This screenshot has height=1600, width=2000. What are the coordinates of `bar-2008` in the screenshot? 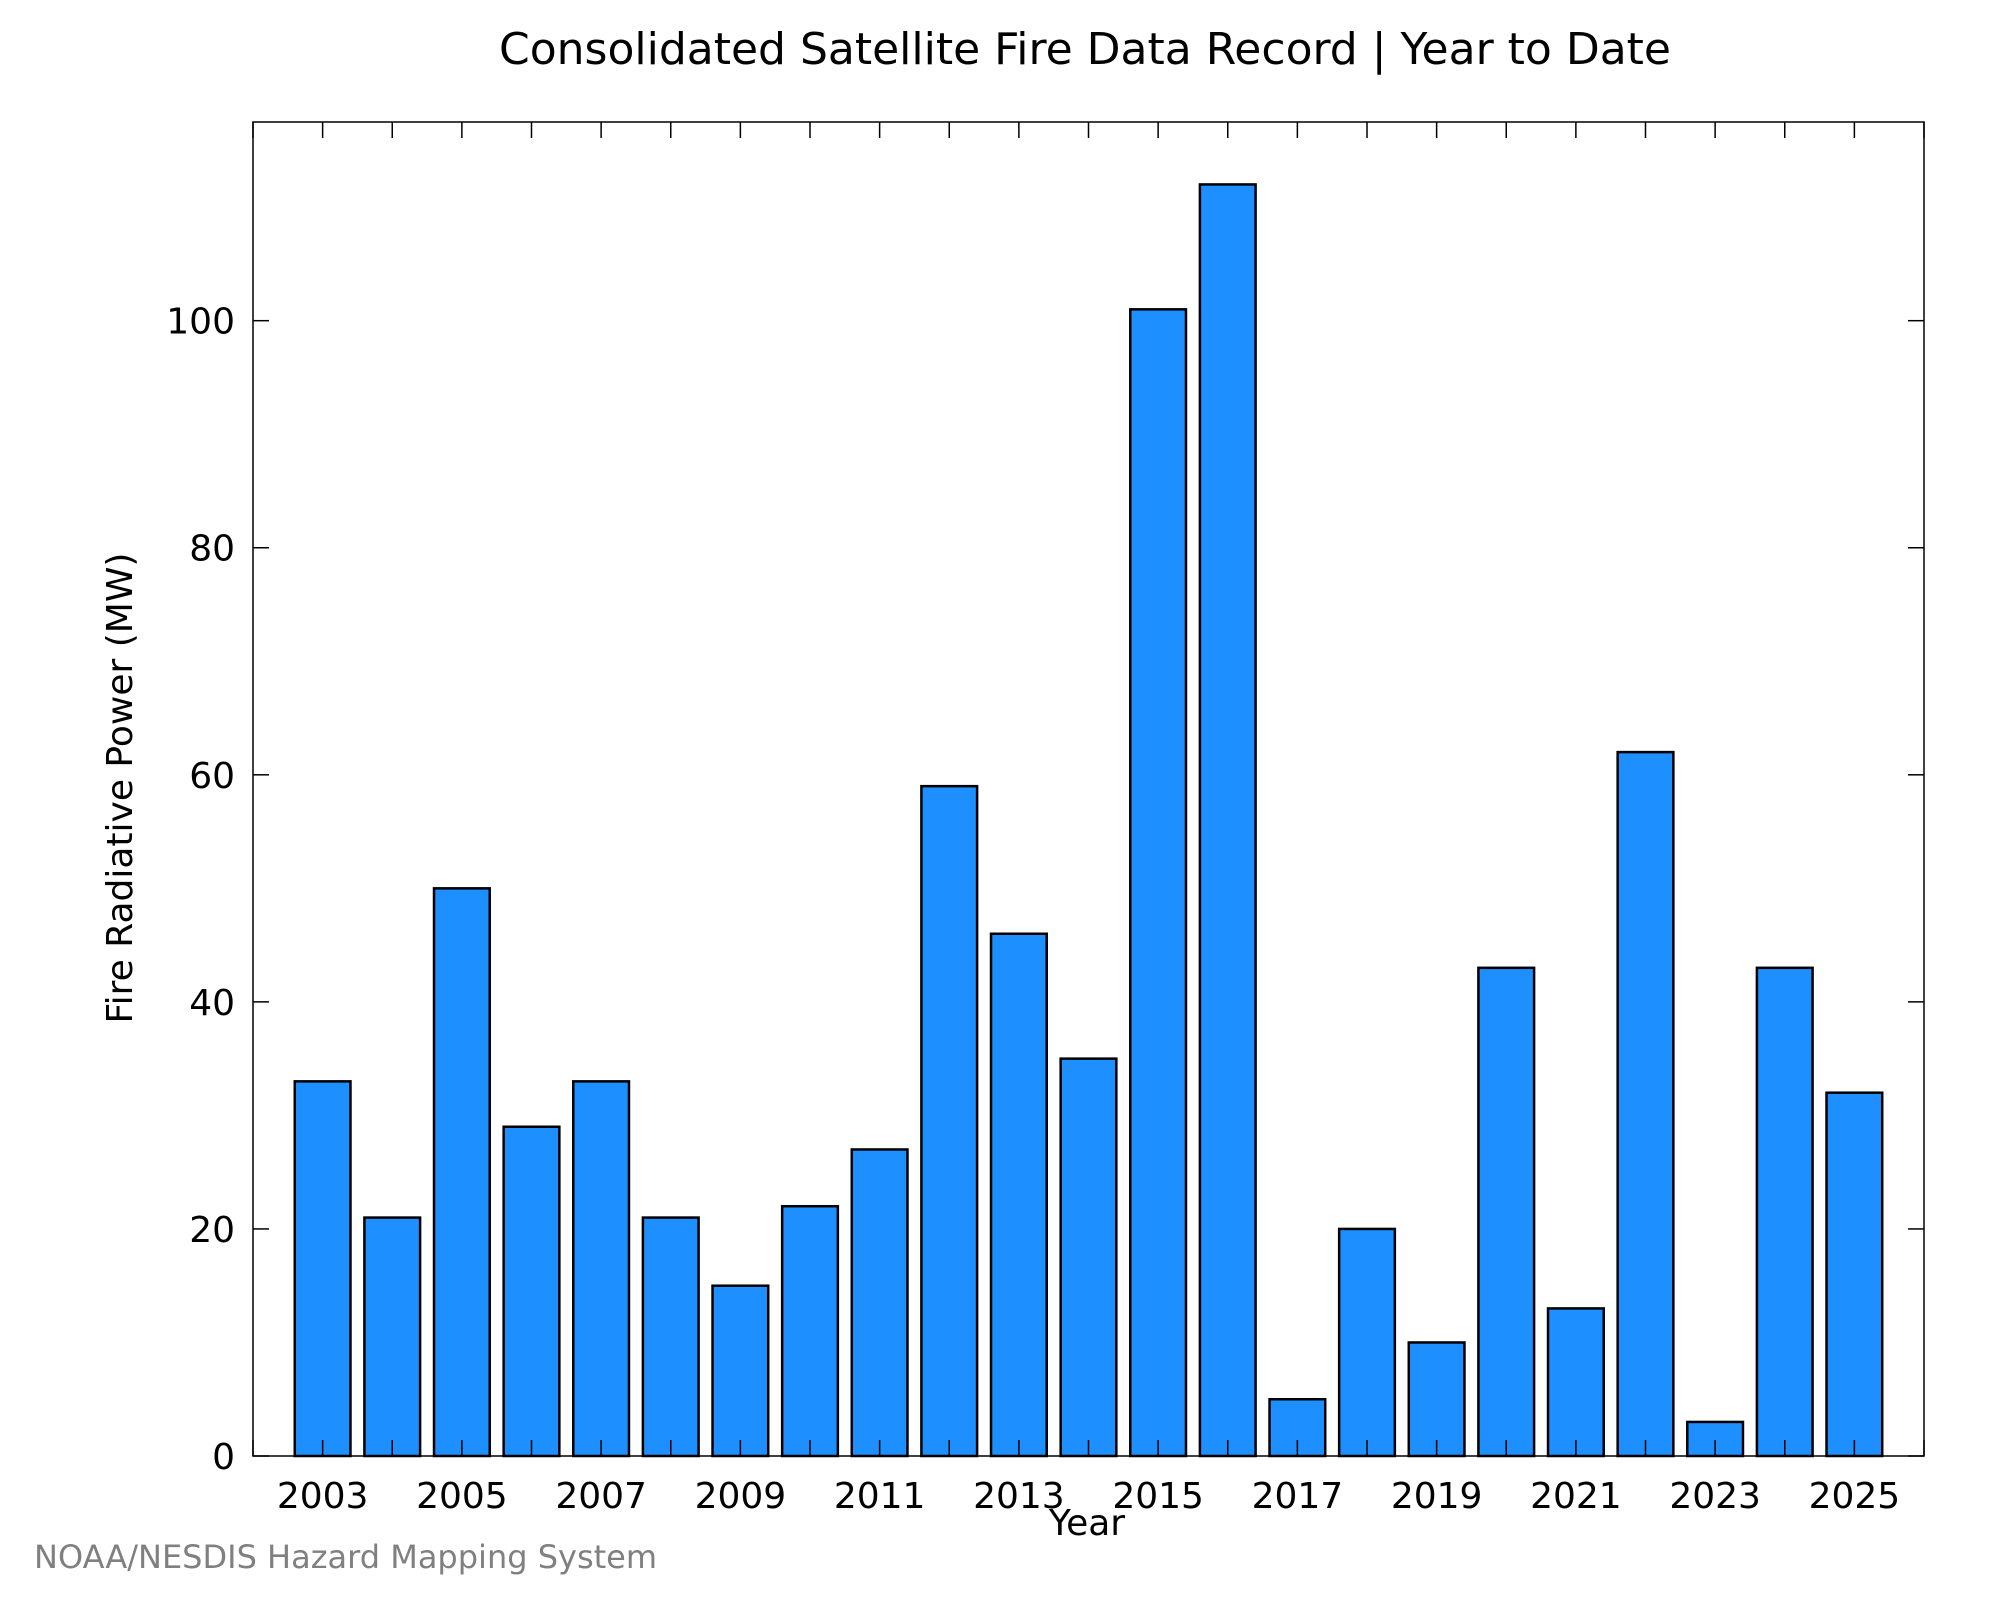 It's located at (670, 1337).